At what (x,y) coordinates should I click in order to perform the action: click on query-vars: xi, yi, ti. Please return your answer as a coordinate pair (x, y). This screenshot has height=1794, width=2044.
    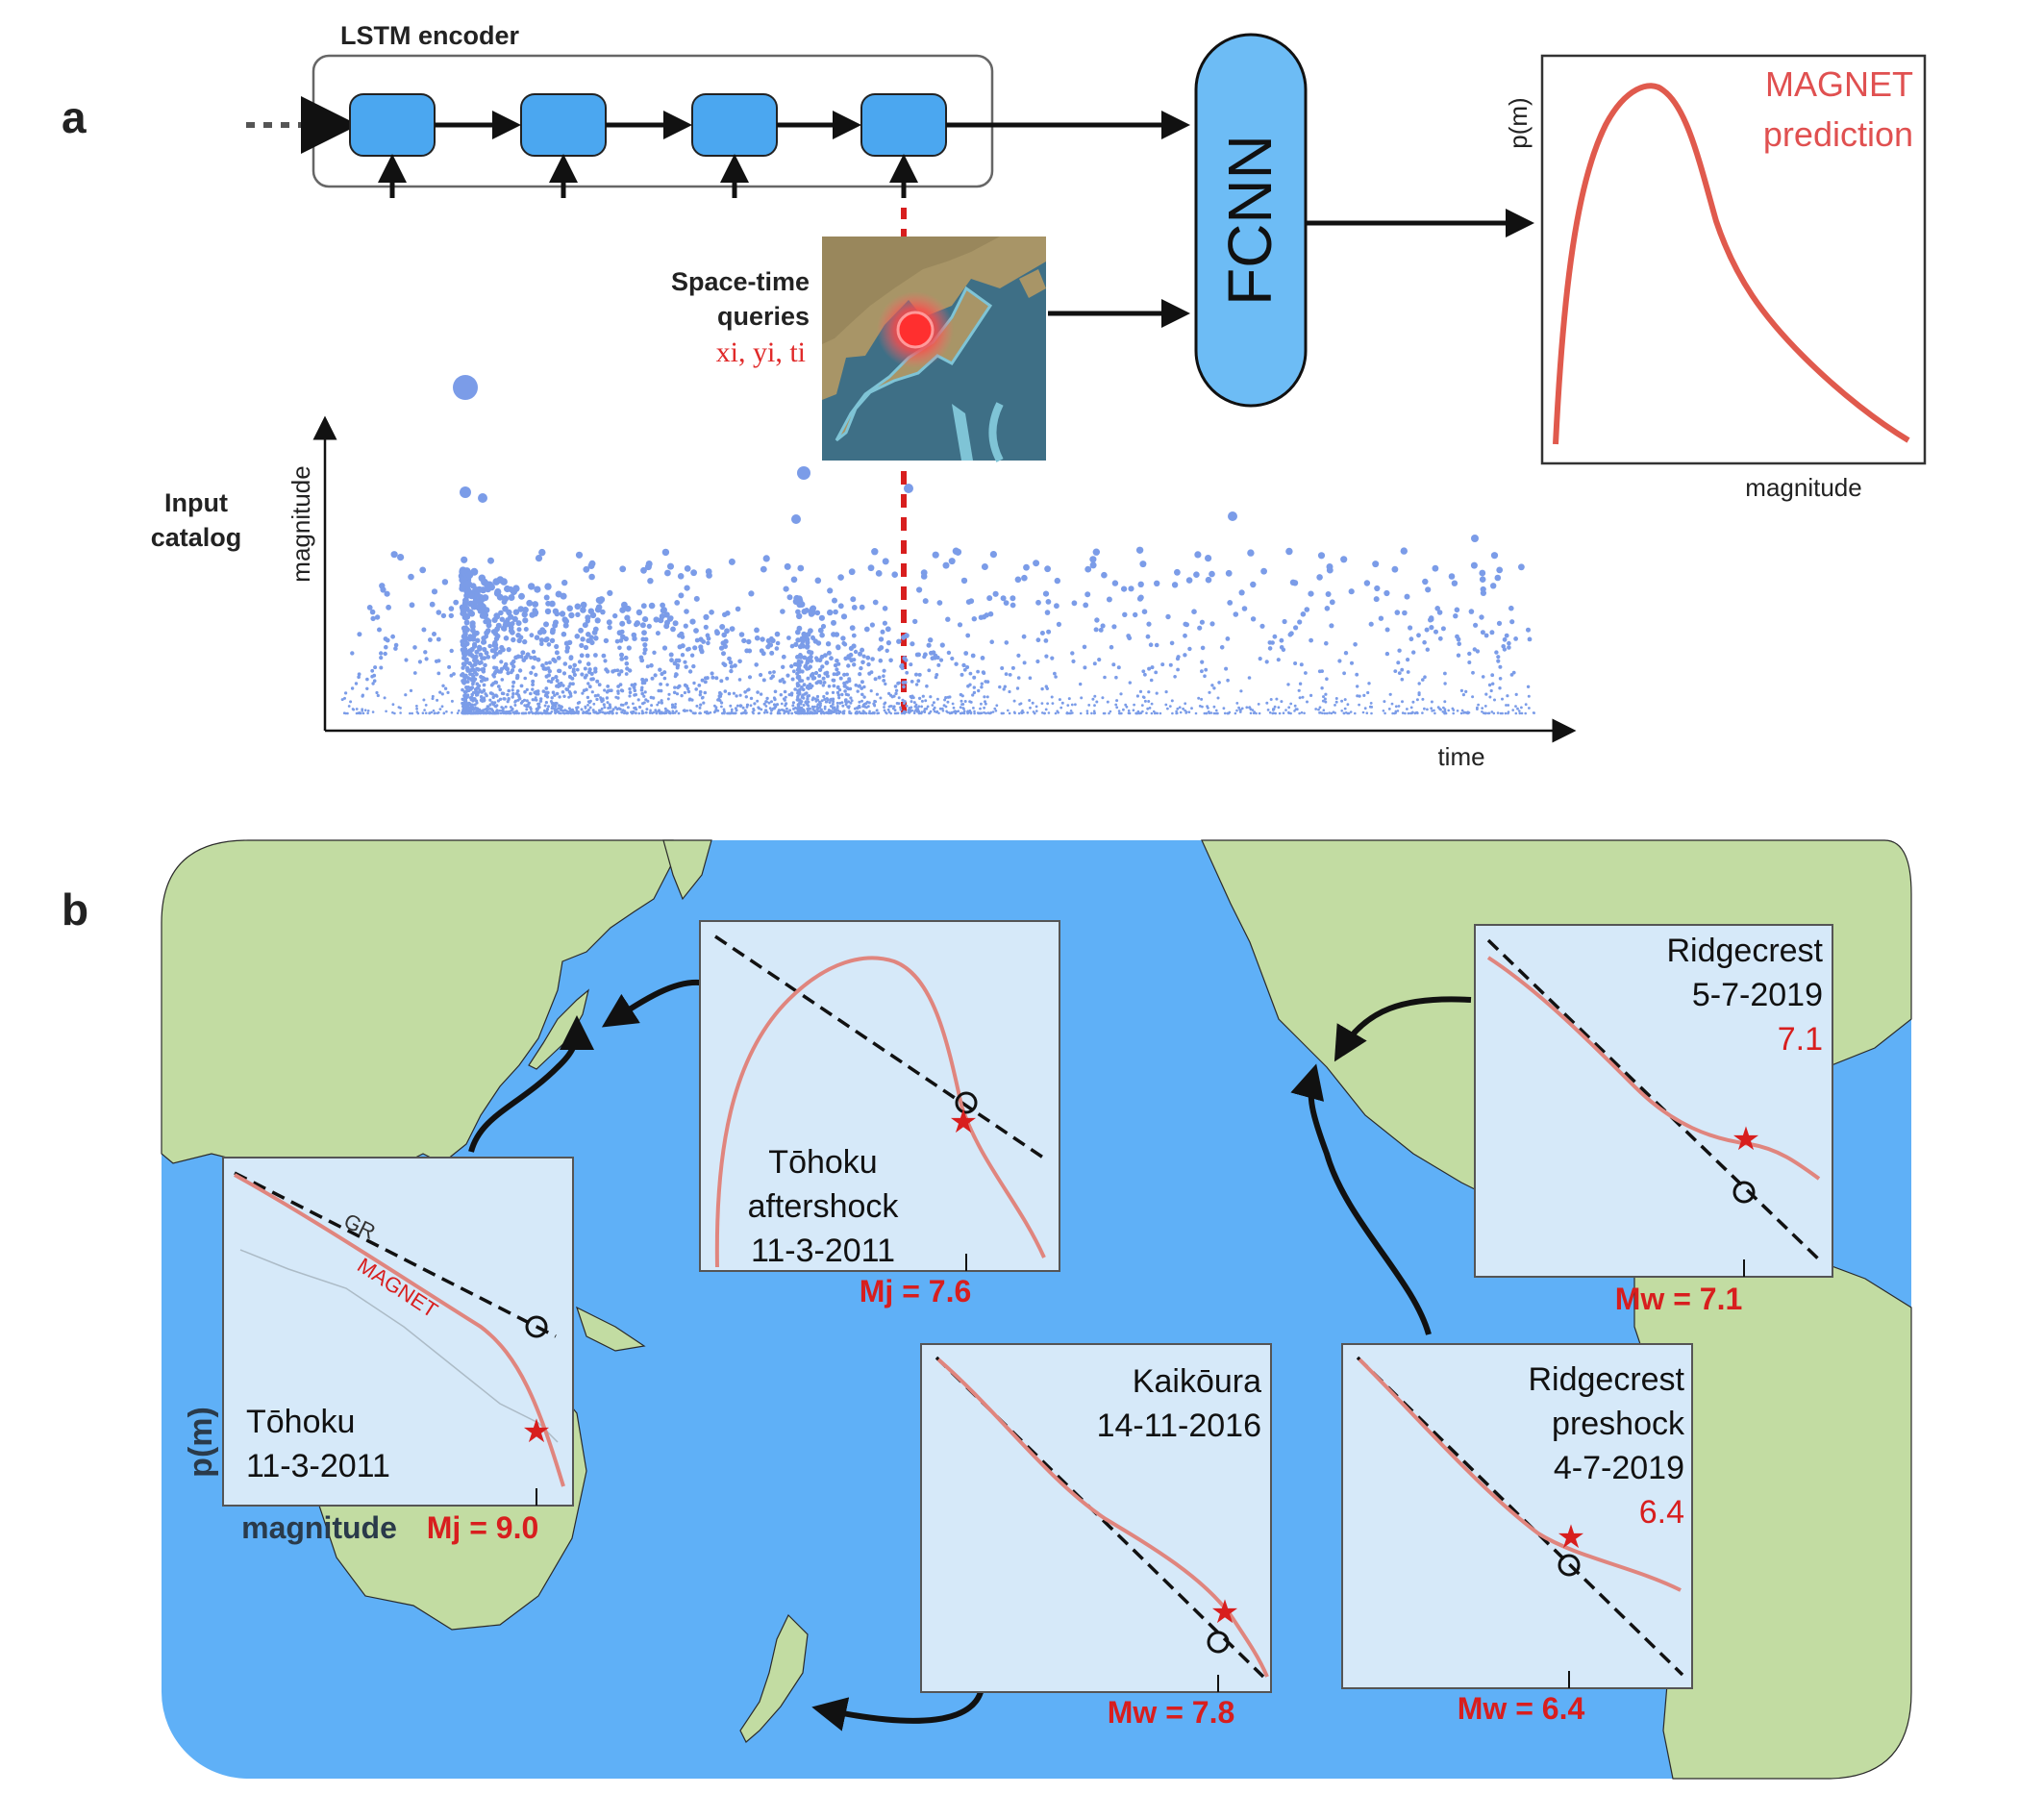
    Looking at the image, I should click on (761, 352).